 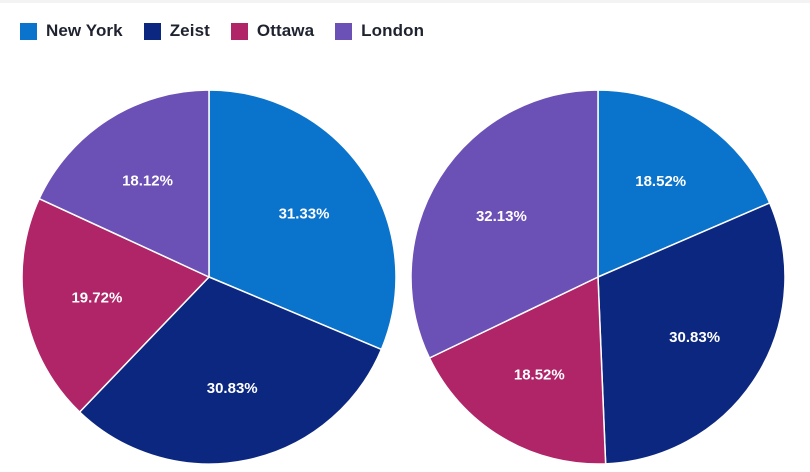 I want to click on legend-swatch-ottawa, so click(x=239, y=31).